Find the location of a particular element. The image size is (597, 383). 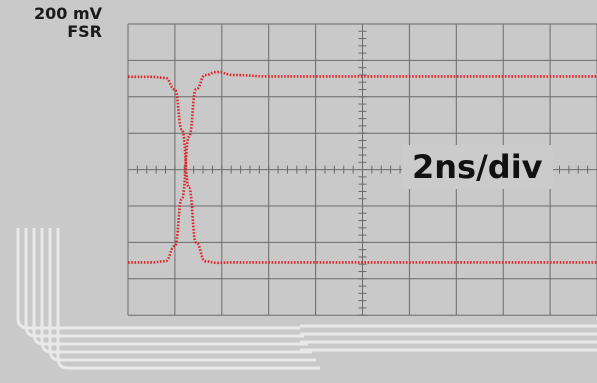

timebase-label: 2ns/div is located at coordinates (477, 167).